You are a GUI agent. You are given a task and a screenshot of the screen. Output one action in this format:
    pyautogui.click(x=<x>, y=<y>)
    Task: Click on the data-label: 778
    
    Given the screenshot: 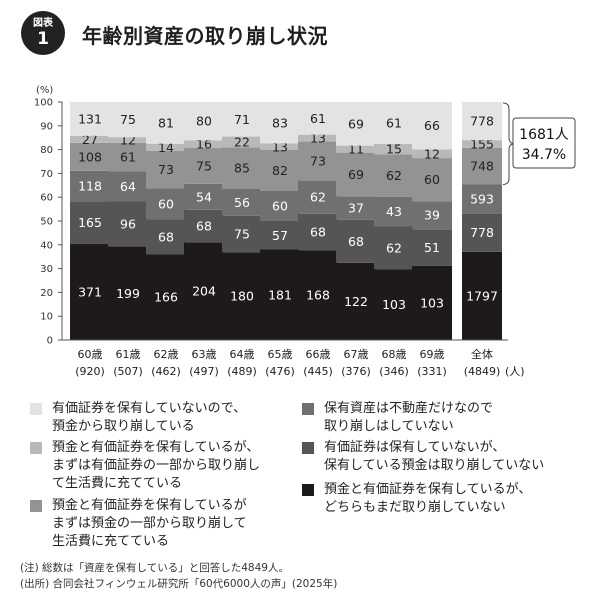 What is the action you would take?
    pyautogui.click(x=482, y=121)
    